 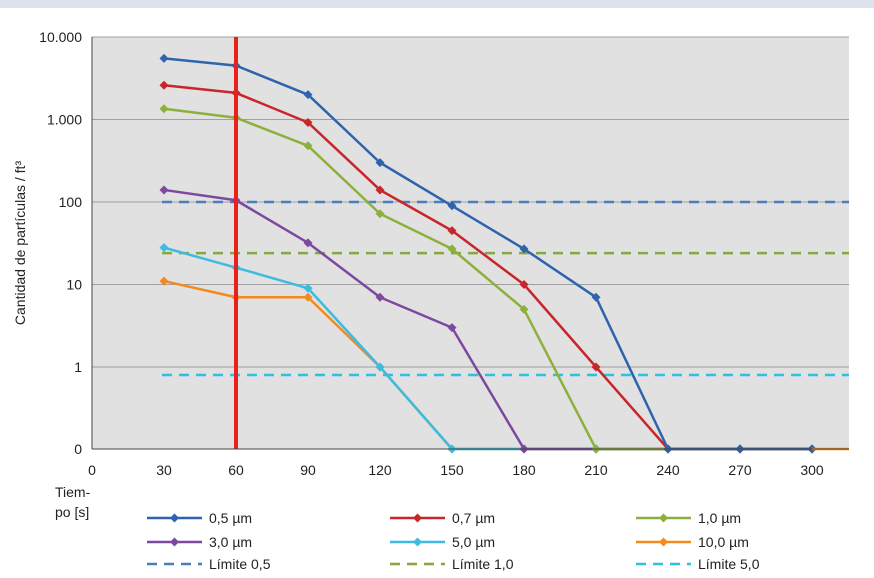 What do you see at coordinates (740, 470) in the screenshot?
I see `x-tick-label: 270` at bounding box center [740, 470].